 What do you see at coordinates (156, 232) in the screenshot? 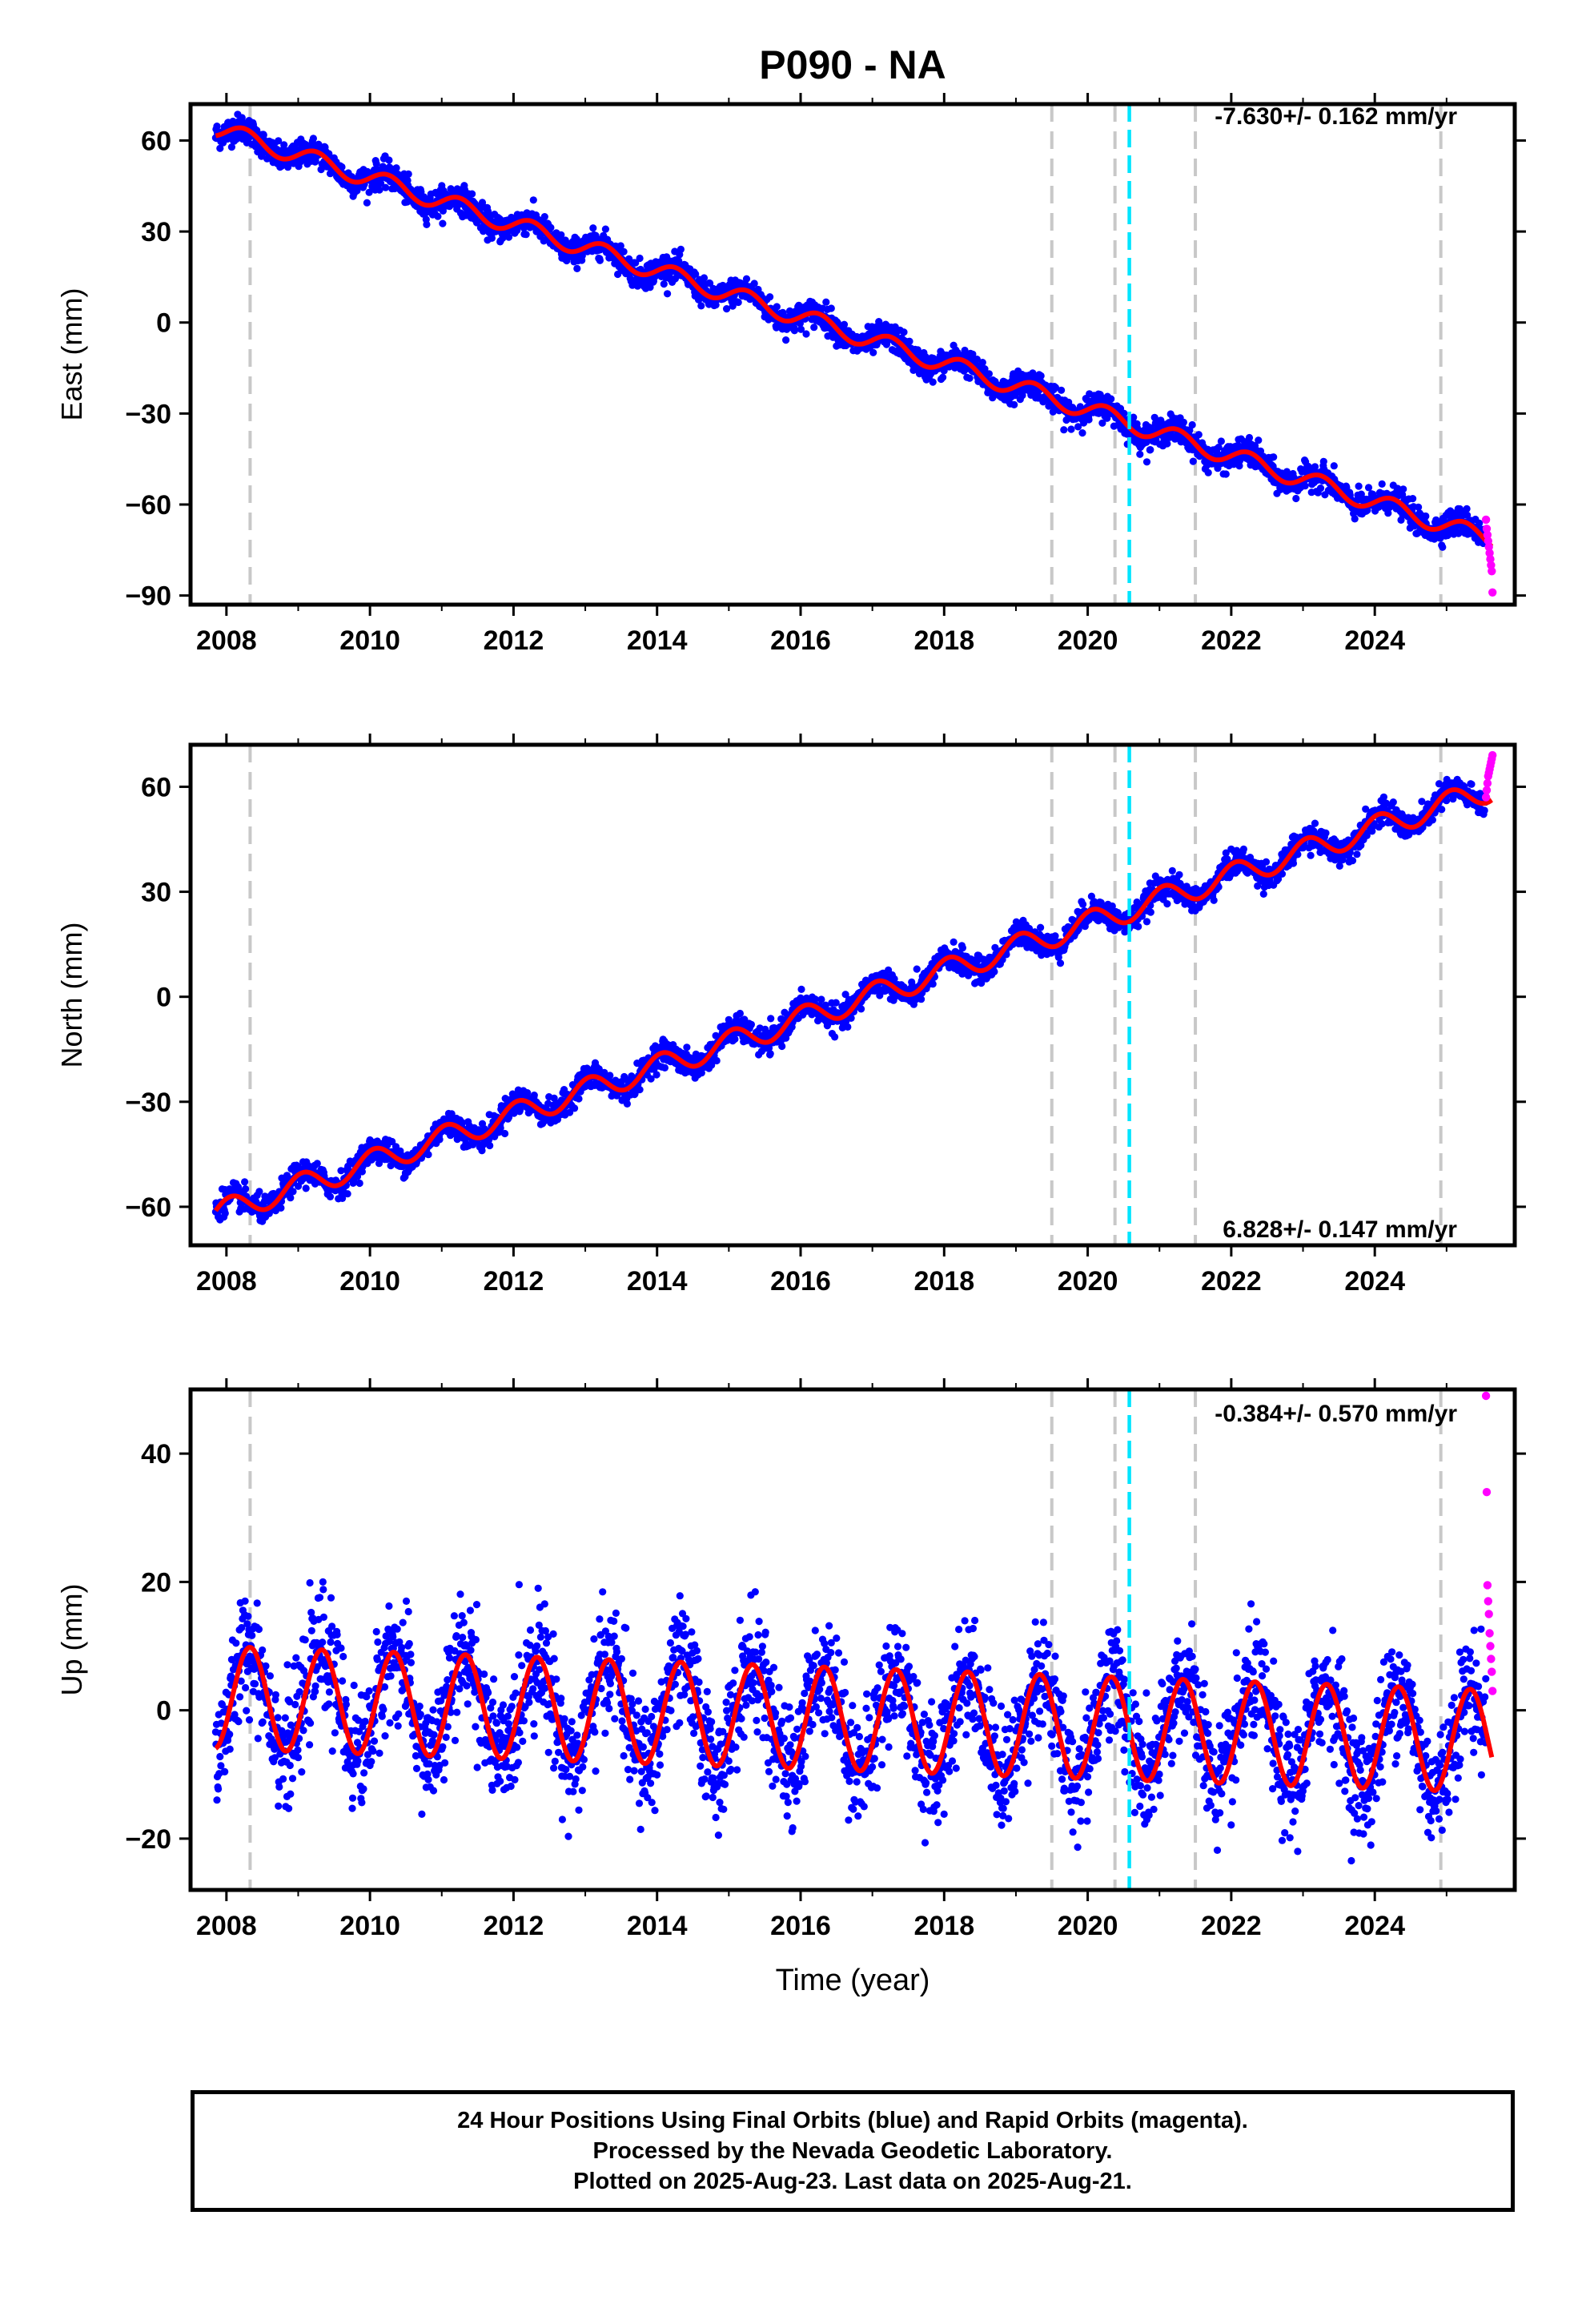
I see `y-tick-label: 30` at bounding box center [156, 232].